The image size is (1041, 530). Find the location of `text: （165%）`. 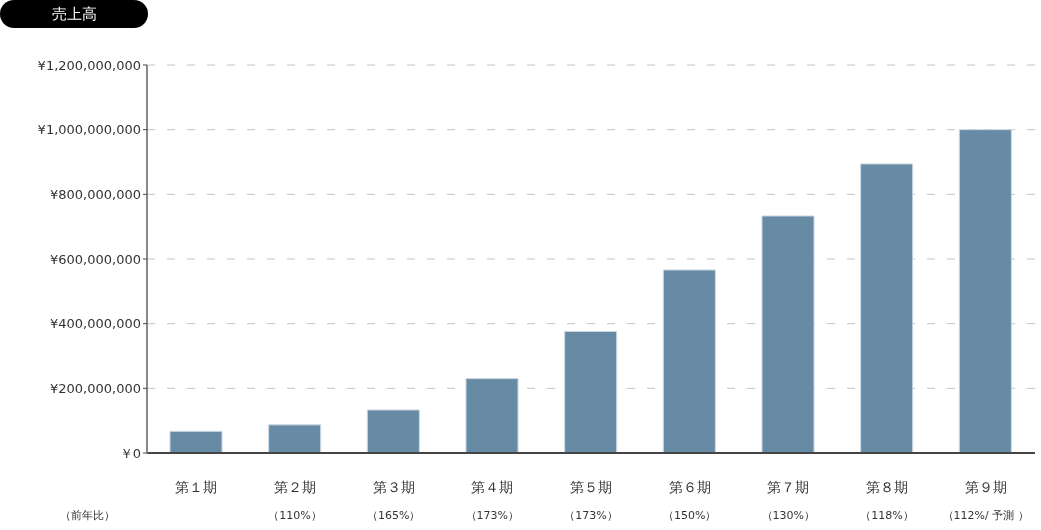

text: （165%） is located at coordinates (393, 515).